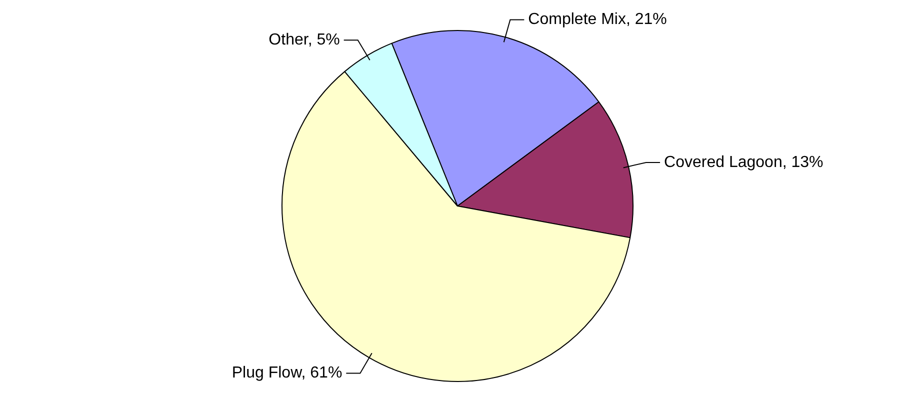 Image resolution: width=915 pixels, height=412 pixels. What do you see at coordinates (597, 19) in the screenshot?
I see `slice-label: Complete Mix, 21%` at bounding box center [597, 19].